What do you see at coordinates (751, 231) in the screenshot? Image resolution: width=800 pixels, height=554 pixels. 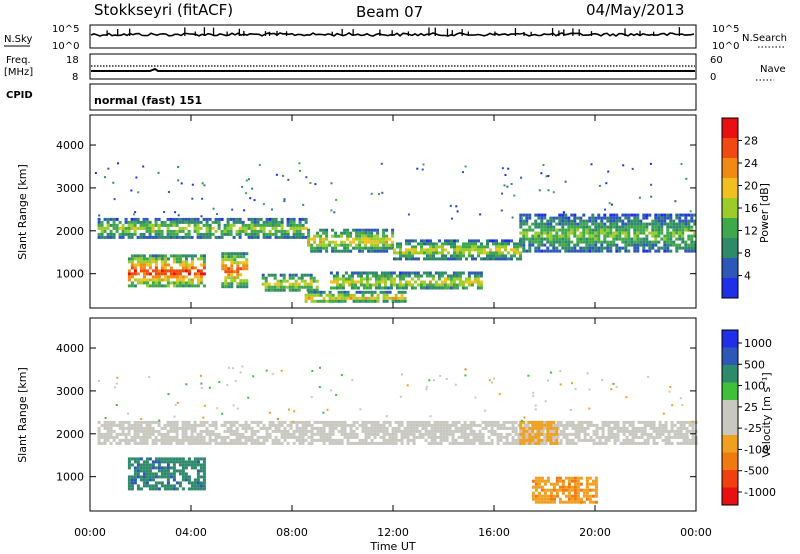 I see `colorbar-tick-label: 12` at bounding box center [751, 231].